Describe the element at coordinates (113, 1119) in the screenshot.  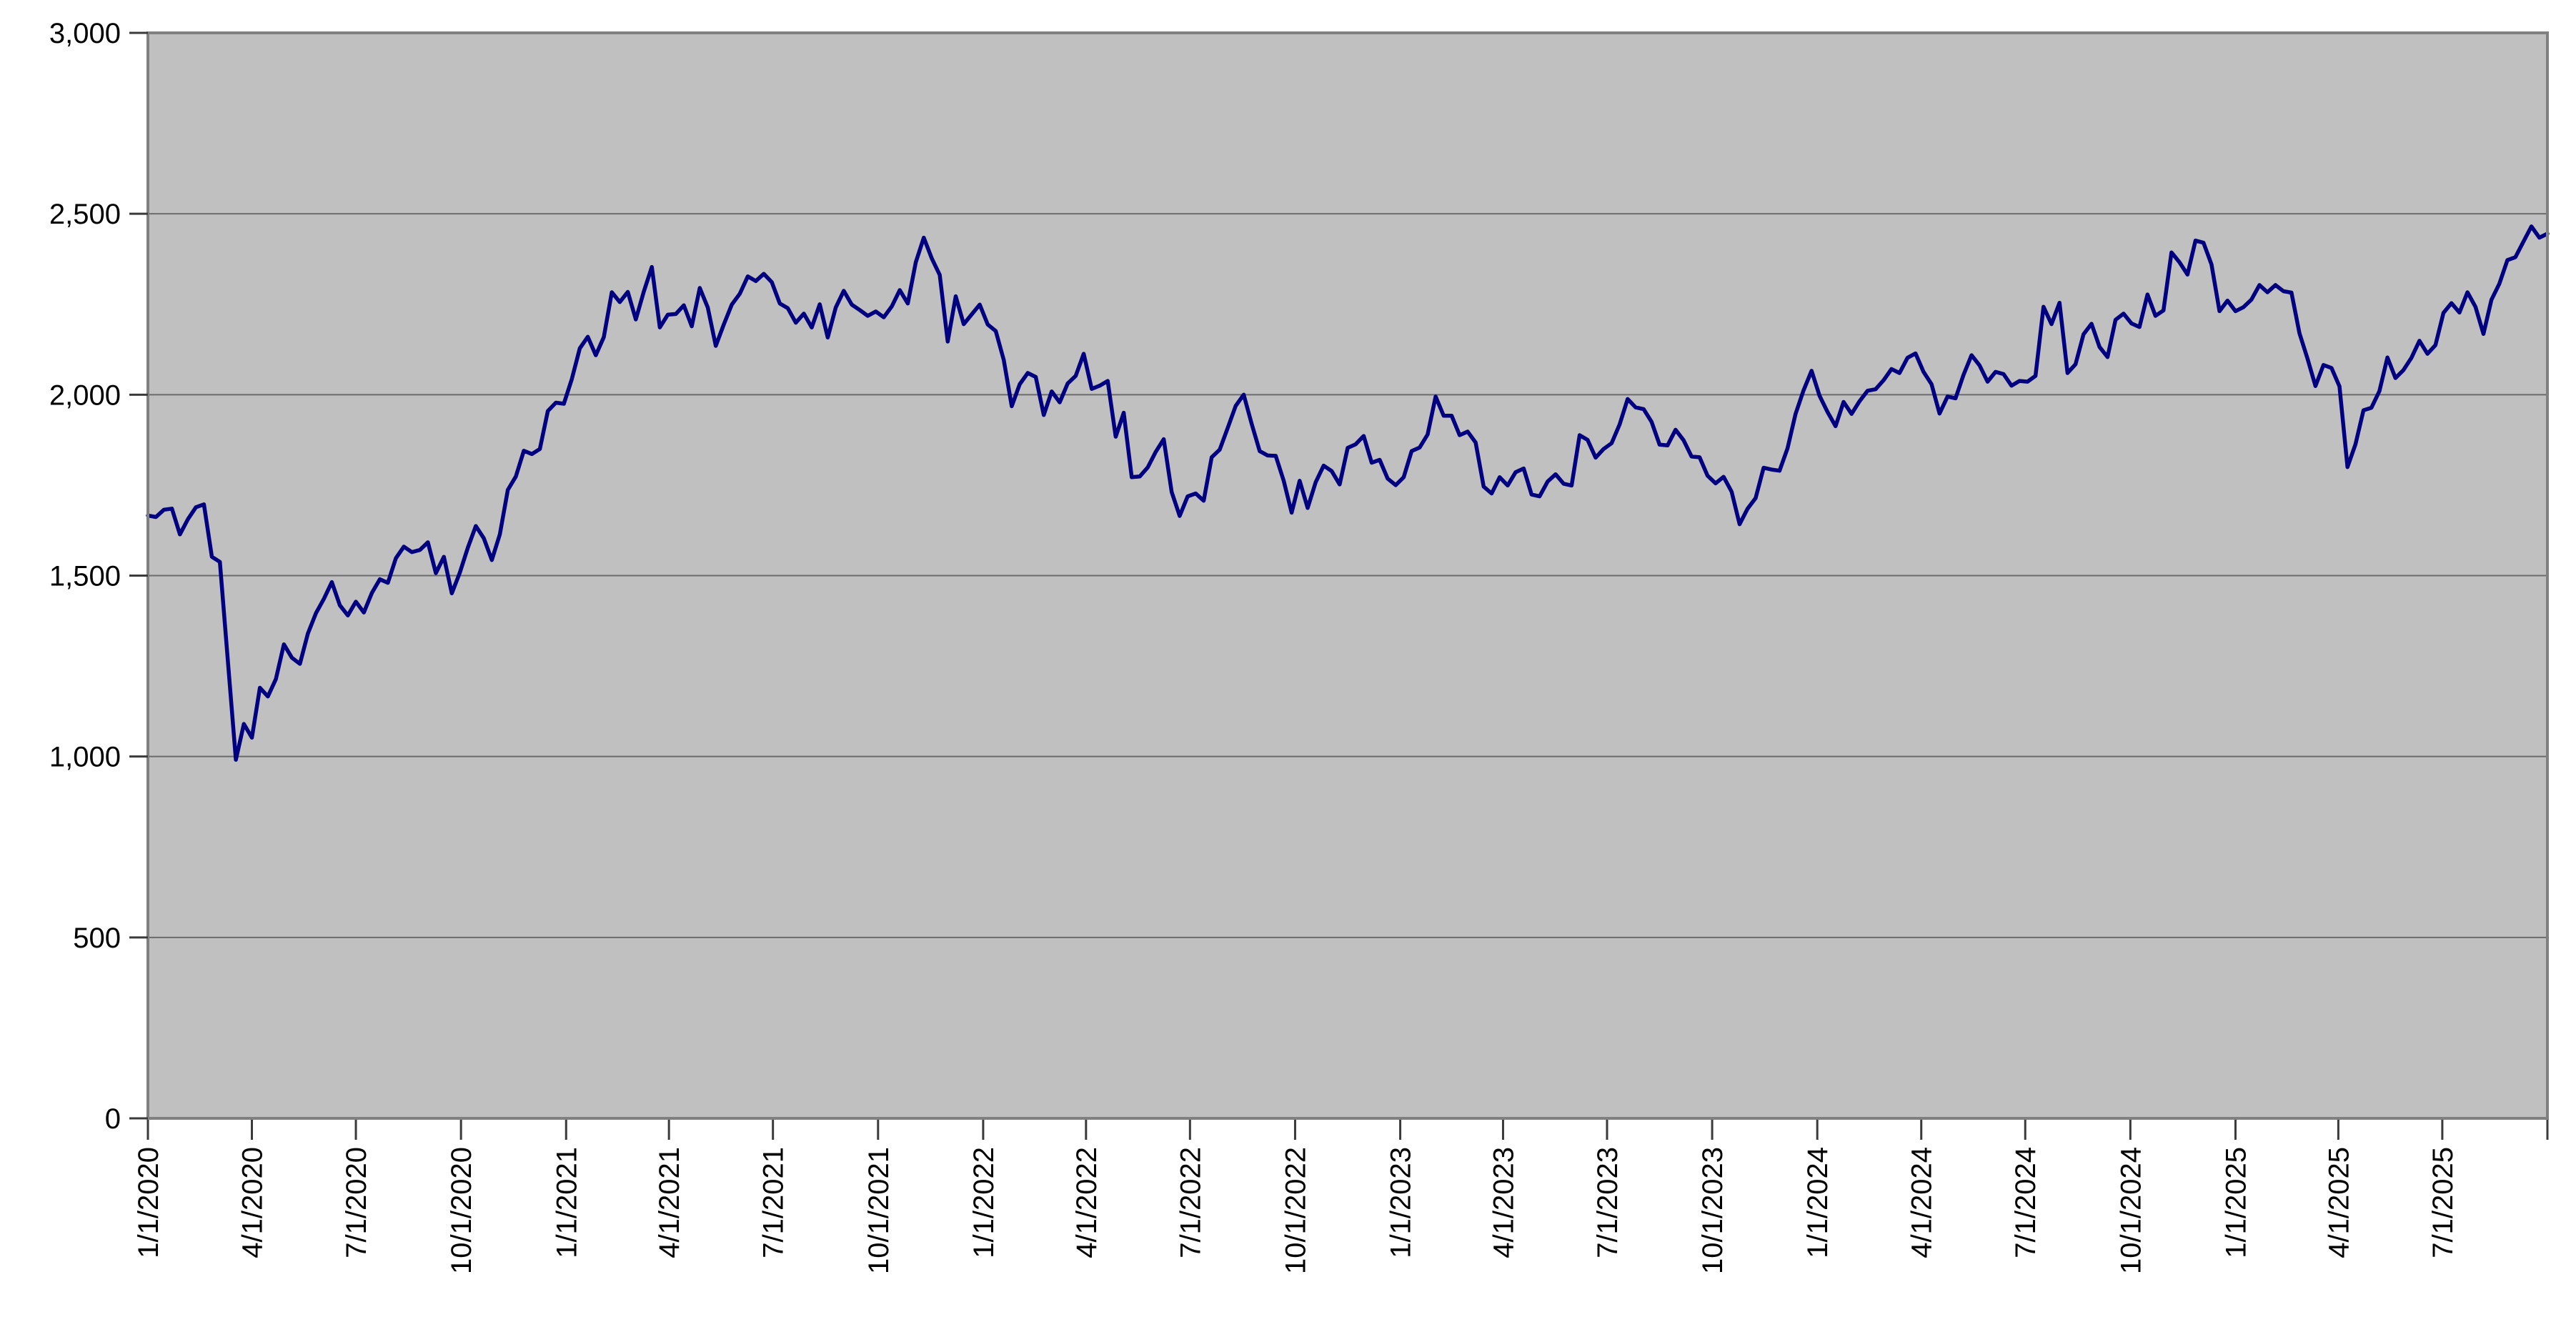
I see `y-axis-label: 0` at that location.